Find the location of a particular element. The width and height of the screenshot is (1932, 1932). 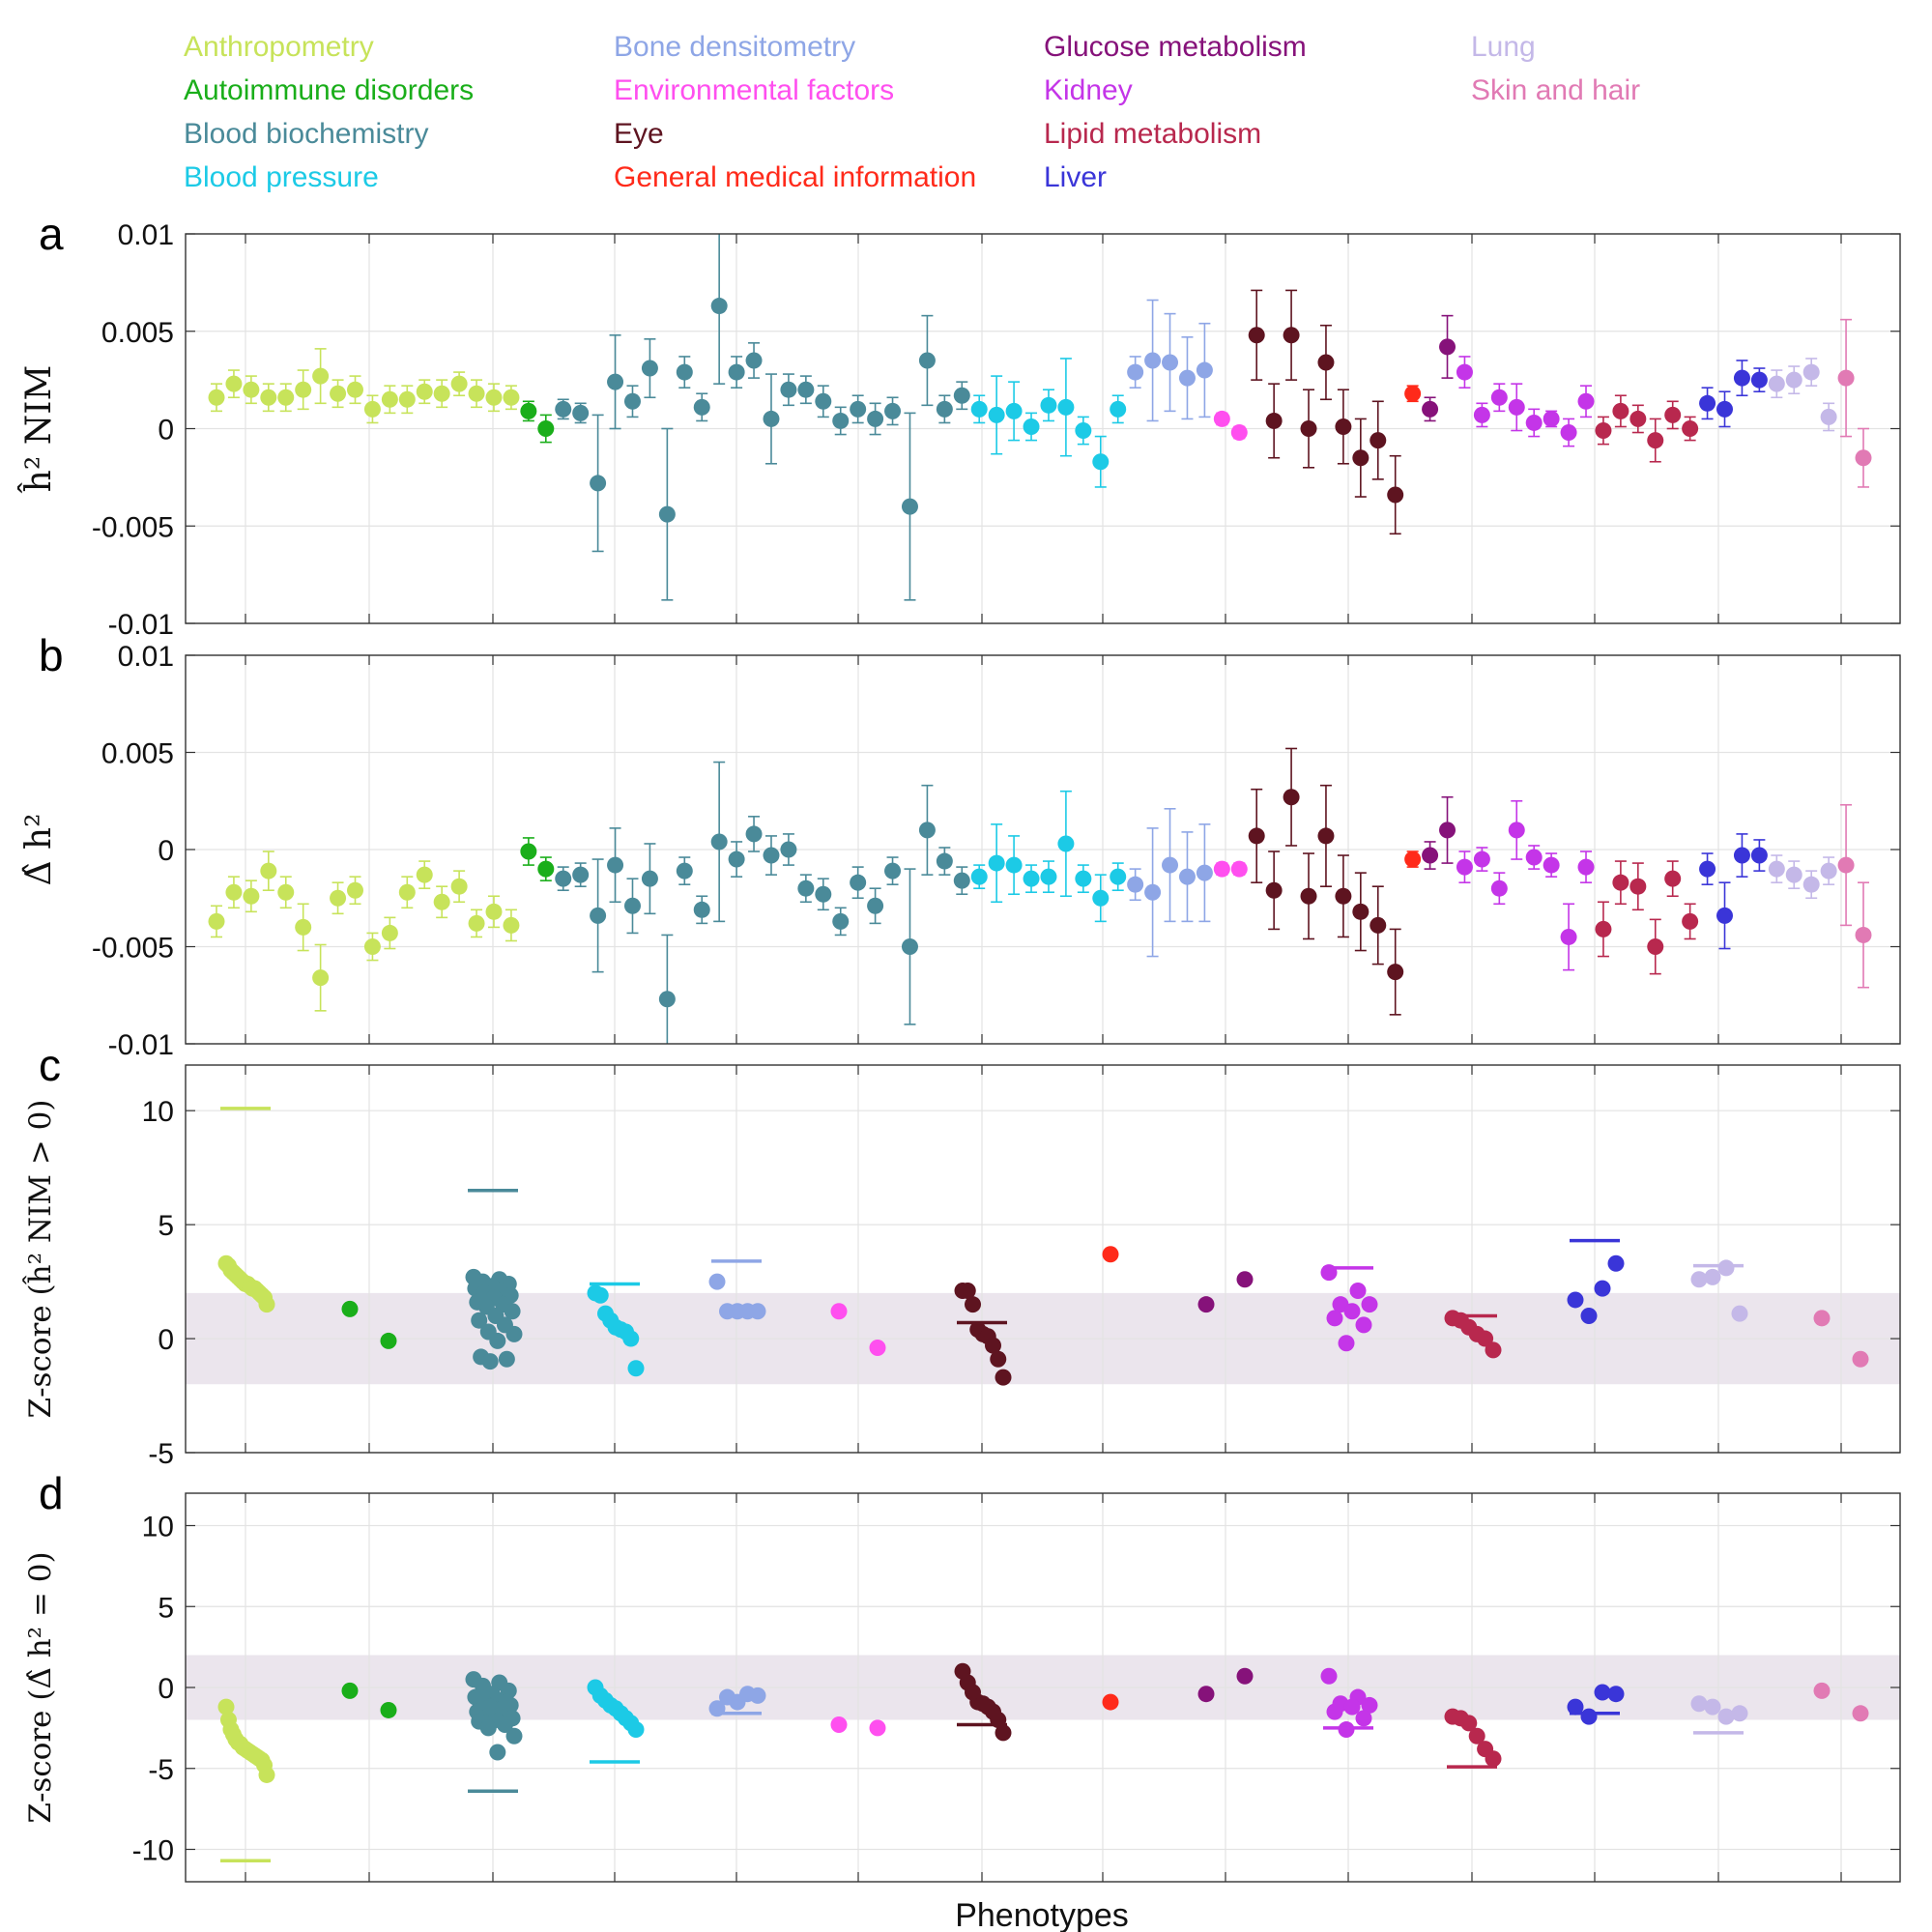

legend-item: Eye is located at coordinates (639, 134).